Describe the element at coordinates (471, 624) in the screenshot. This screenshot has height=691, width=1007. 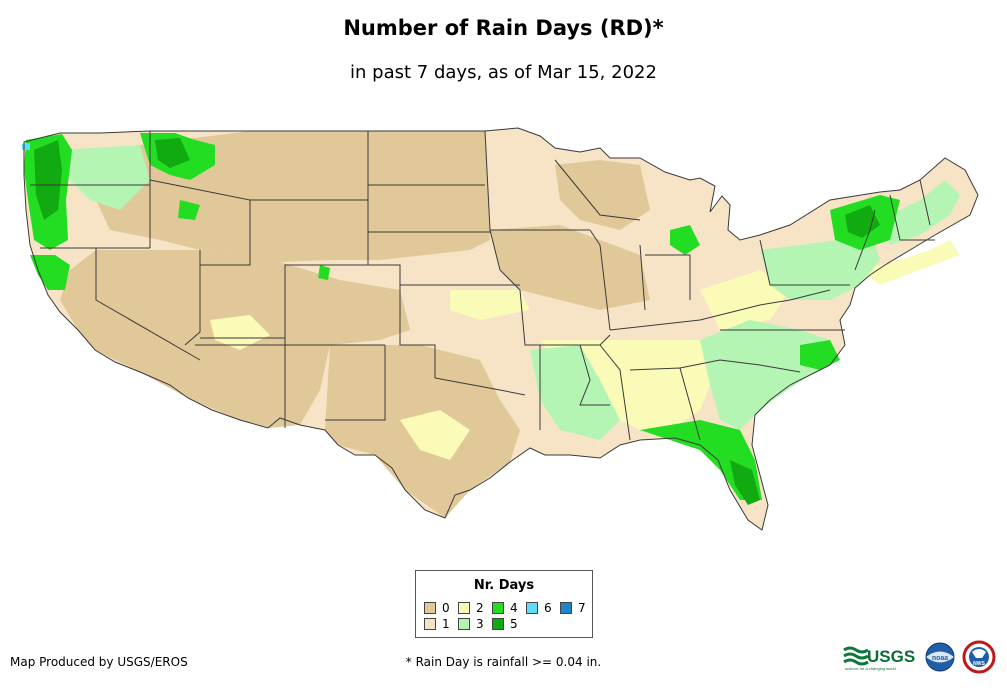
I see `legend-item-3: 3` at that location.